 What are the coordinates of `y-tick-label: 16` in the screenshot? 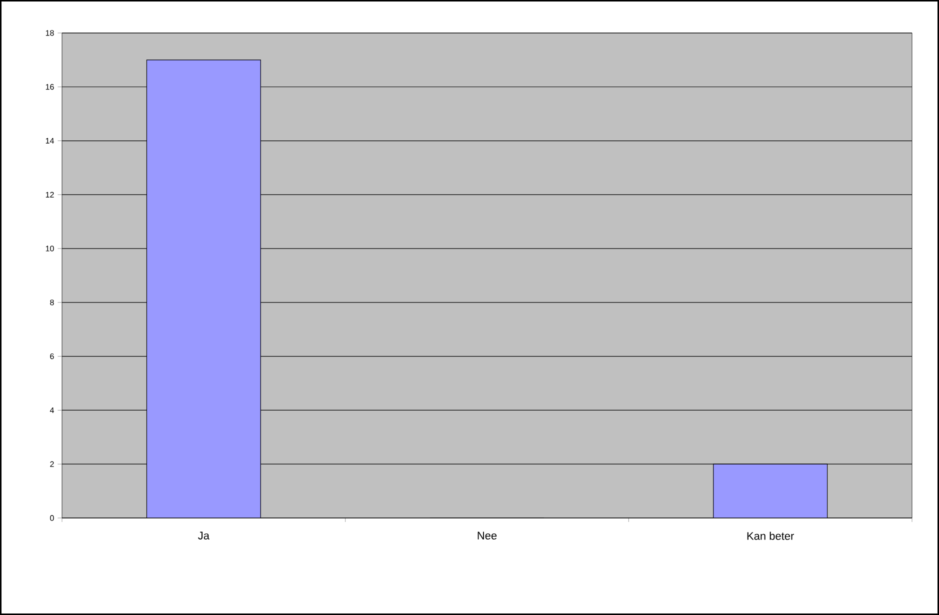 It's located at (50, 87).